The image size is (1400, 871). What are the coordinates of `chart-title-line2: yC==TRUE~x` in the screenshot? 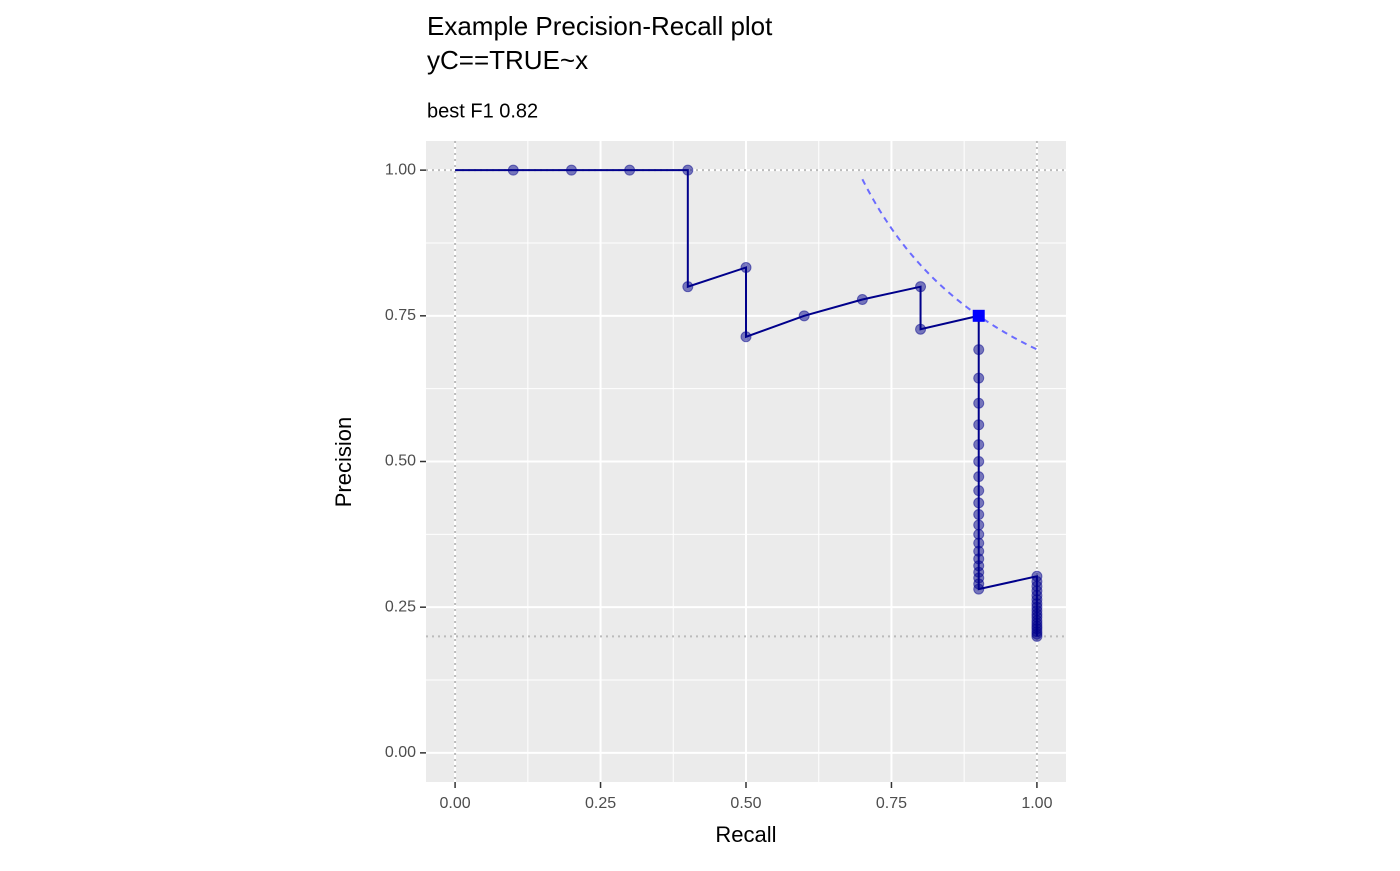 It's located at (507, 60).